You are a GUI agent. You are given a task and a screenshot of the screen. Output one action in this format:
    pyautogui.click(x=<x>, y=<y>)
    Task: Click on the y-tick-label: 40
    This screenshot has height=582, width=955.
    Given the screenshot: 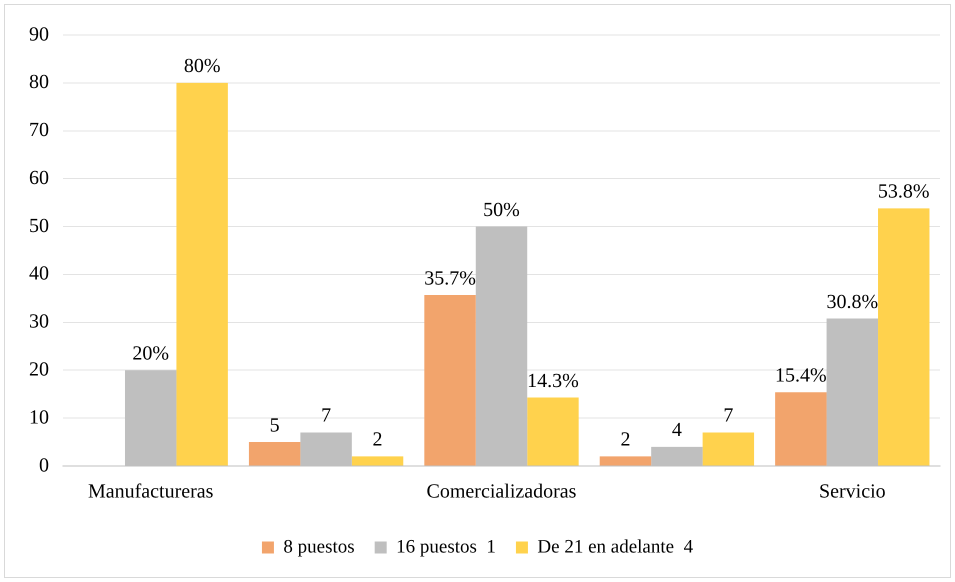 What is the action you would take?
    pyautogui.click(x=39, y=273)
    